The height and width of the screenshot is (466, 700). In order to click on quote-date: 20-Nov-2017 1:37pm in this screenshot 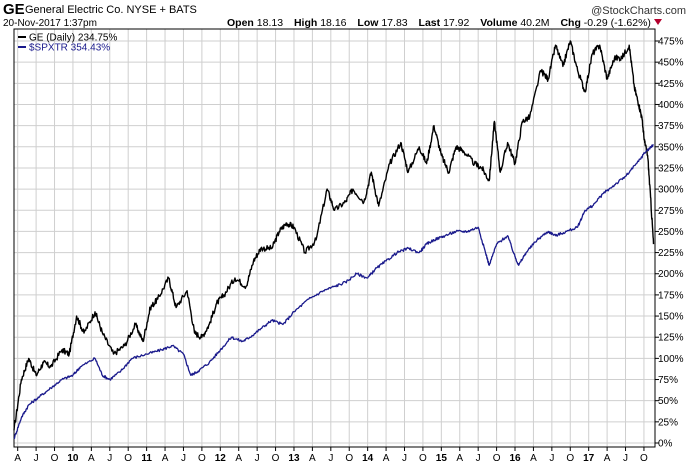, I will do `click(50, 23)`.